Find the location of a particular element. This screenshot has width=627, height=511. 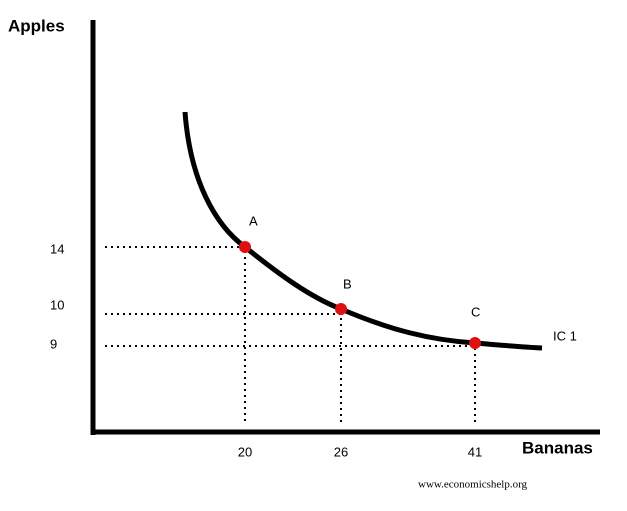

x-value-label: 26 is located at coordinates (341, 451).